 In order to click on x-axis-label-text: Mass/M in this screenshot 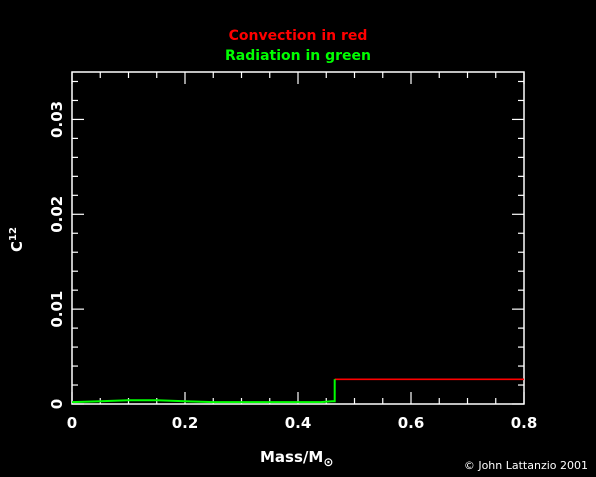, I will do `click(292, 457)`.